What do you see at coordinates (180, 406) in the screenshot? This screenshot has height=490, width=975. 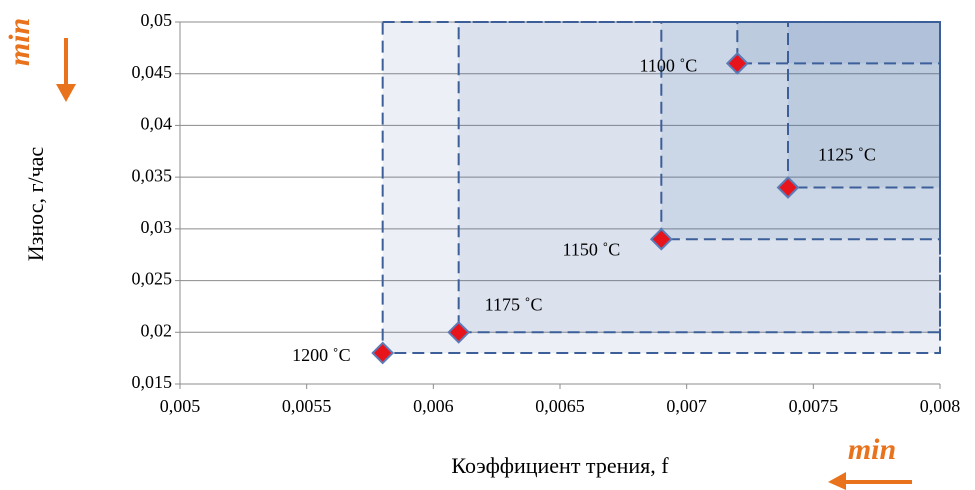 I see `x-tick-label: 0,005` at bounding box center [180, 406].